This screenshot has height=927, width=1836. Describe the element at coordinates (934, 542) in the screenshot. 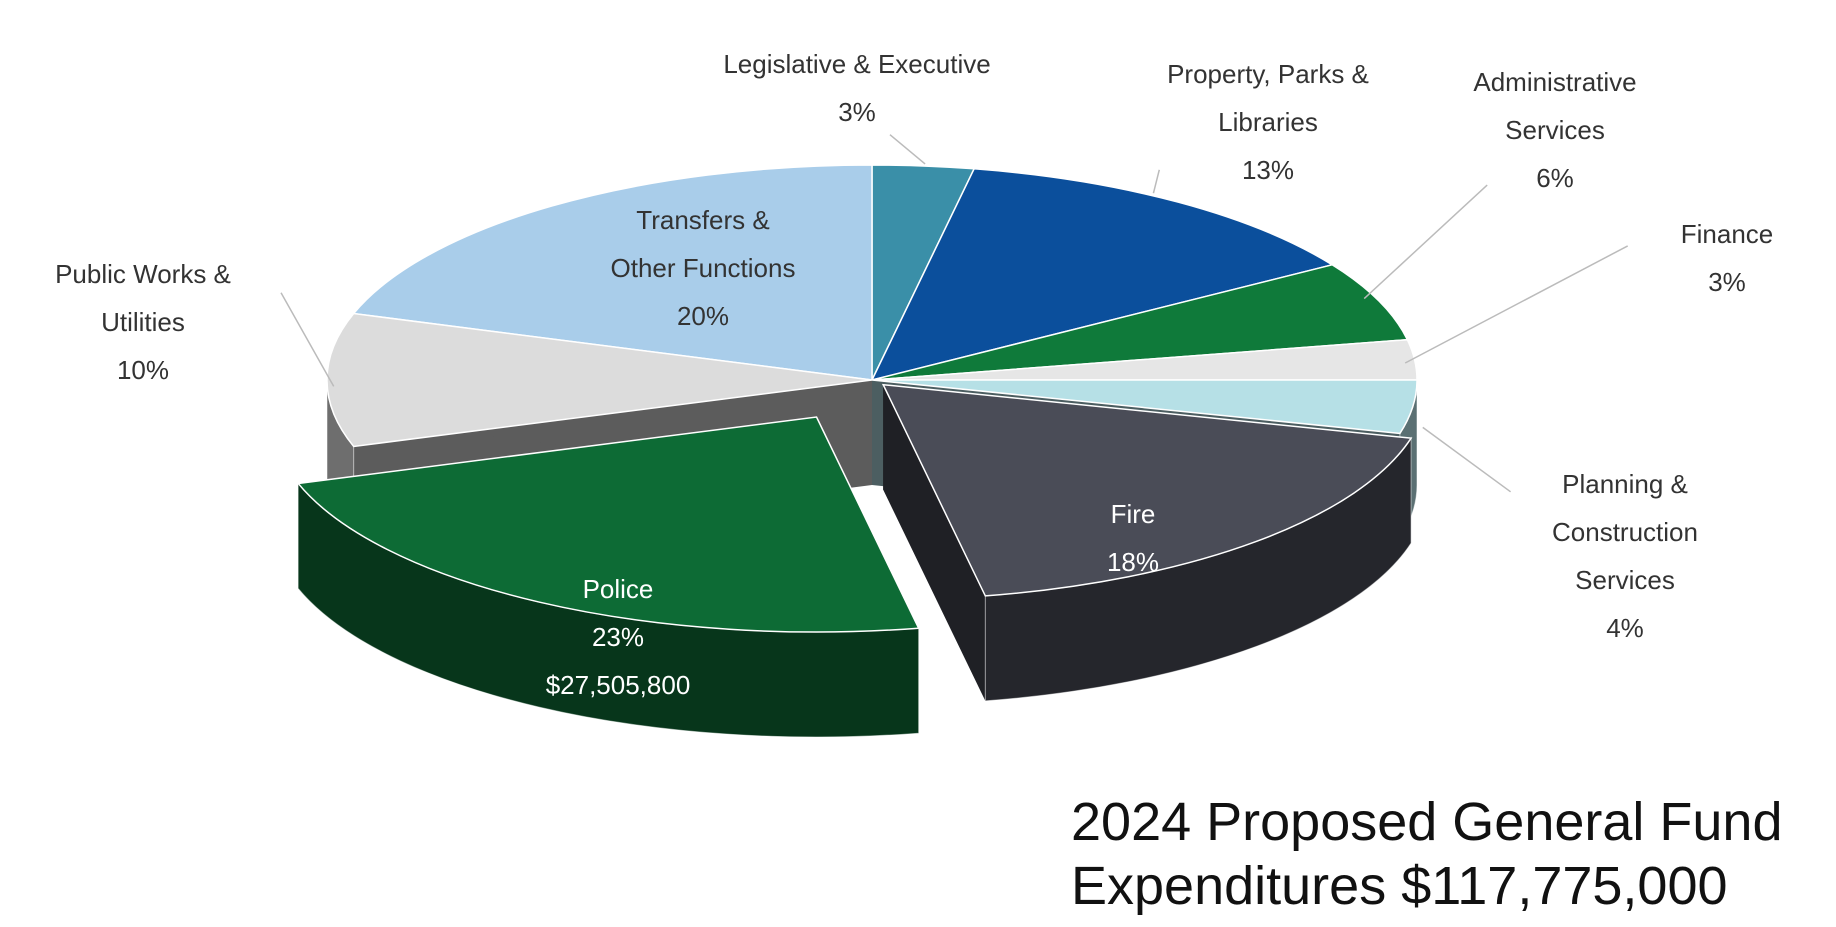

I see `slice-side` at that location.